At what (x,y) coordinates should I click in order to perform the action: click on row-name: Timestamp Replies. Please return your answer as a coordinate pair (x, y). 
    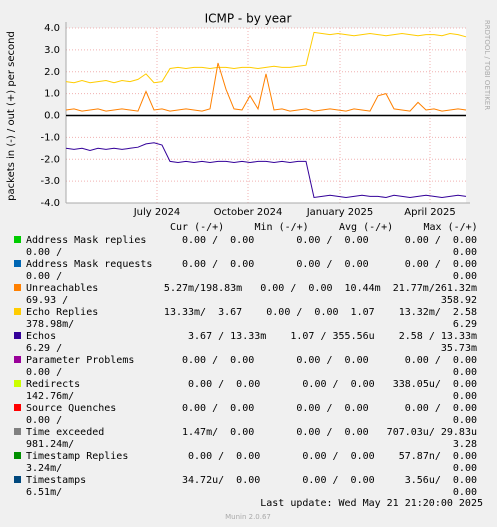
    Looking at the image, I should click on (77, 456).